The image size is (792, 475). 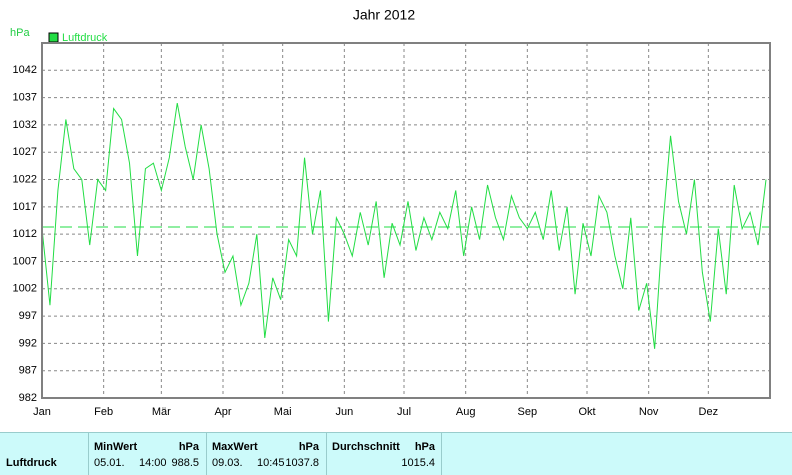 What do you see at coordinates (28, 371) in the screenshot?
I see `y-tick-label: 987` at bounding box center [28, 371].